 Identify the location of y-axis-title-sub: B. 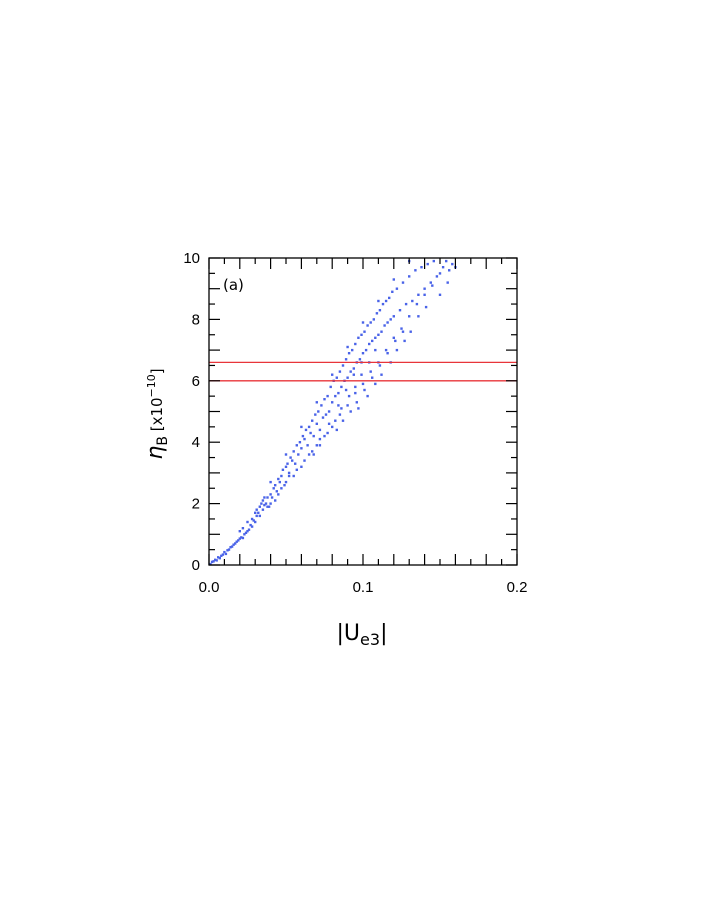
(163, 441).